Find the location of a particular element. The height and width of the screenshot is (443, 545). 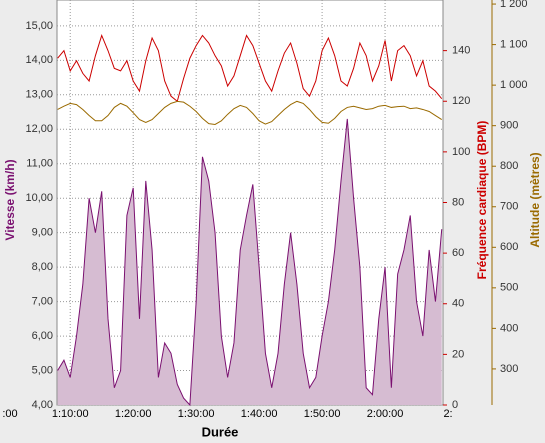

y3-tick-label: 1 000 is located at coordinates (514, 85).